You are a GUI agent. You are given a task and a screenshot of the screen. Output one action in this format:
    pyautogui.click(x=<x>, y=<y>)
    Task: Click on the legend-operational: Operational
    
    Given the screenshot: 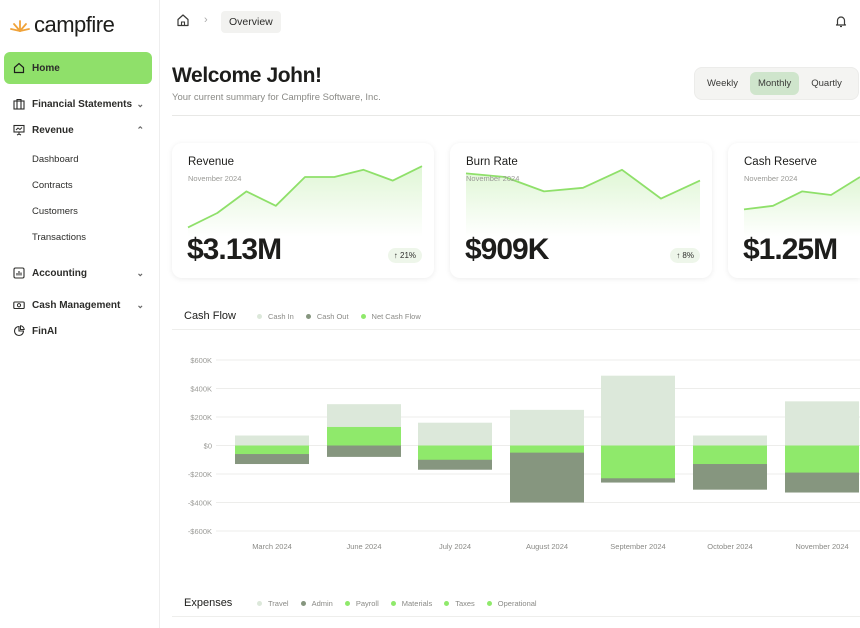 What is the action you would take?
    pyautogui.click(x=511, y=603)
    